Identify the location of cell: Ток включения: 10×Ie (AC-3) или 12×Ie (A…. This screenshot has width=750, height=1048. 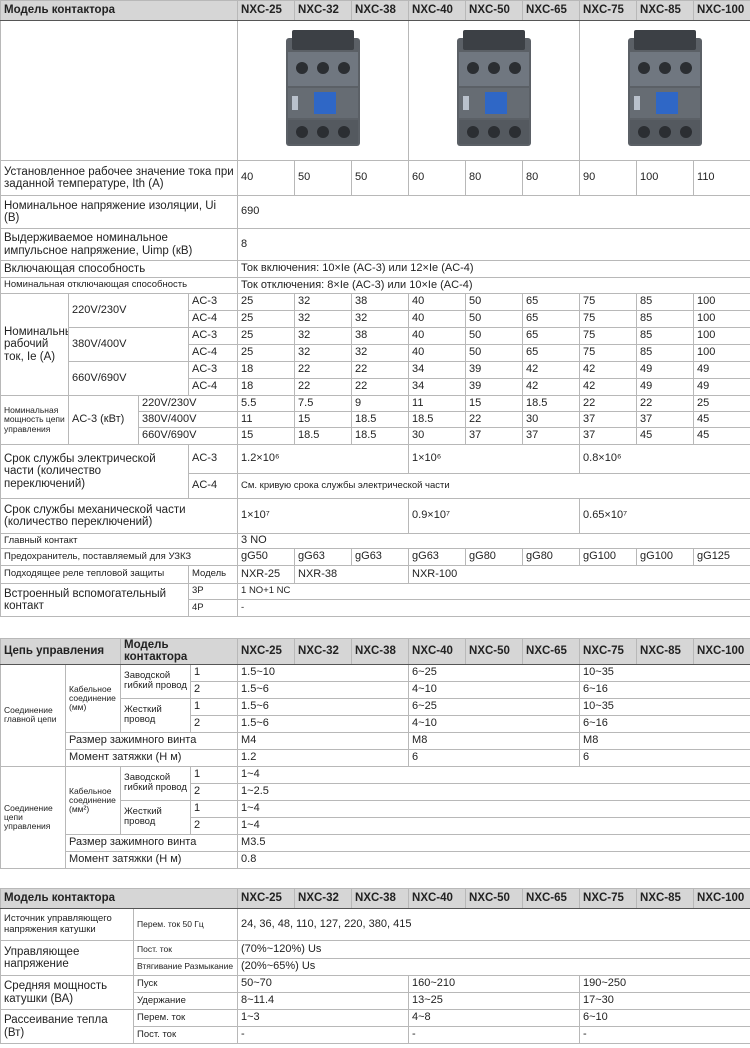
(493, 269).